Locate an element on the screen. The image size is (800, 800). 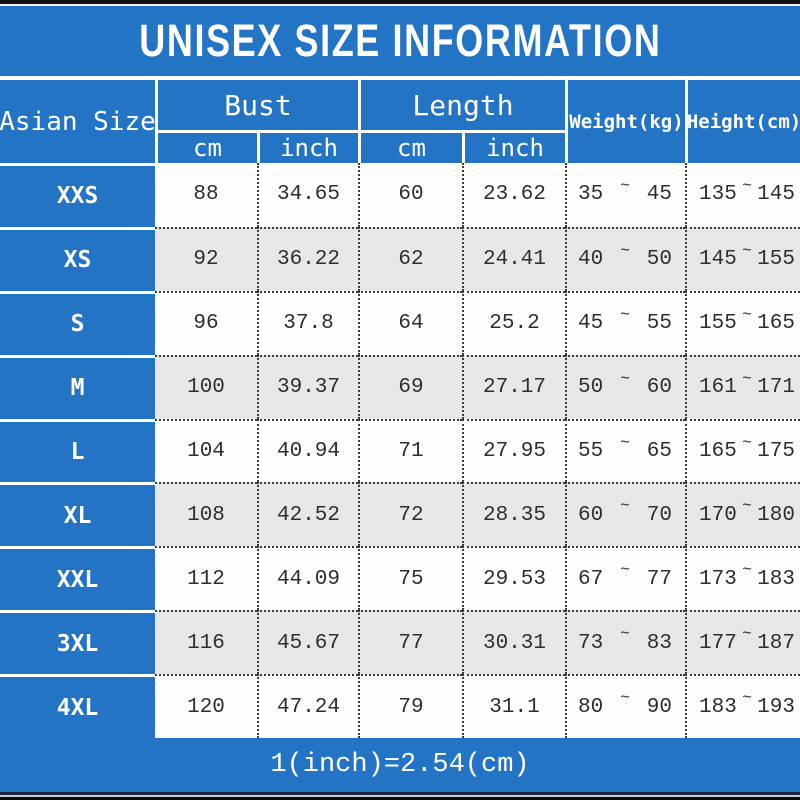
top-divider-line is located at coordinates (400, 5).